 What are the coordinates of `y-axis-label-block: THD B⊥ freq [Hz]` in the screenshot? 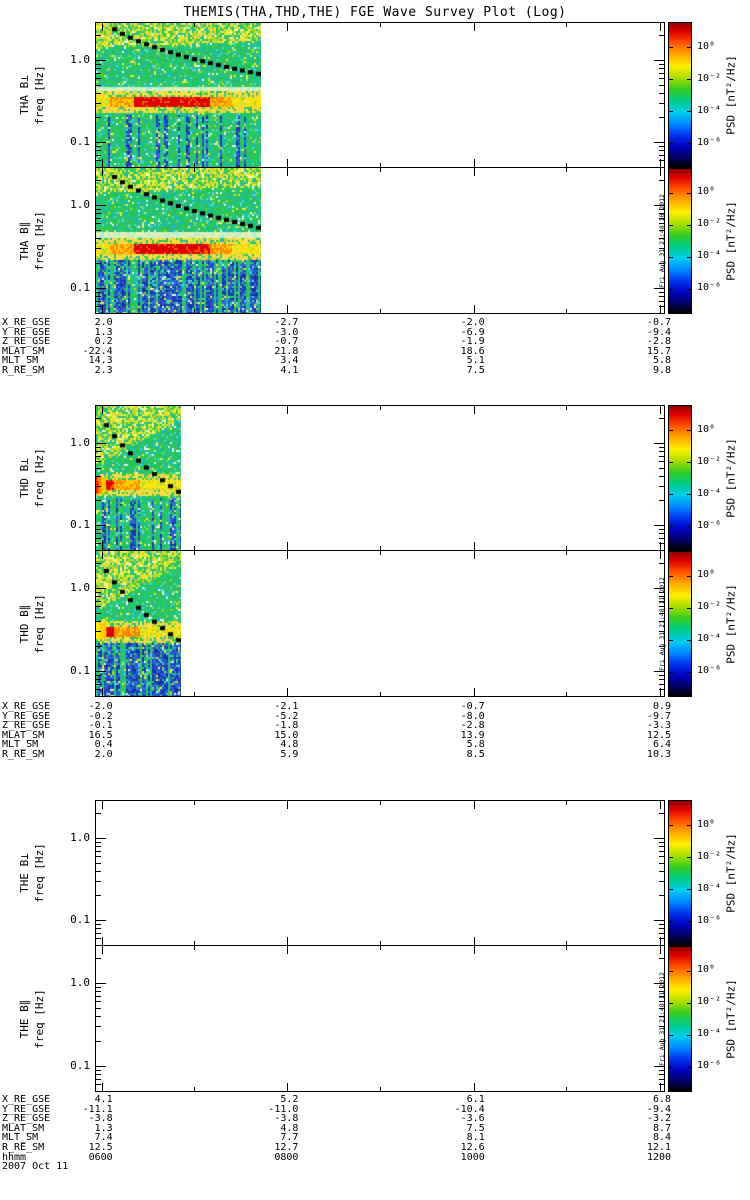 It's located at (32, 478).